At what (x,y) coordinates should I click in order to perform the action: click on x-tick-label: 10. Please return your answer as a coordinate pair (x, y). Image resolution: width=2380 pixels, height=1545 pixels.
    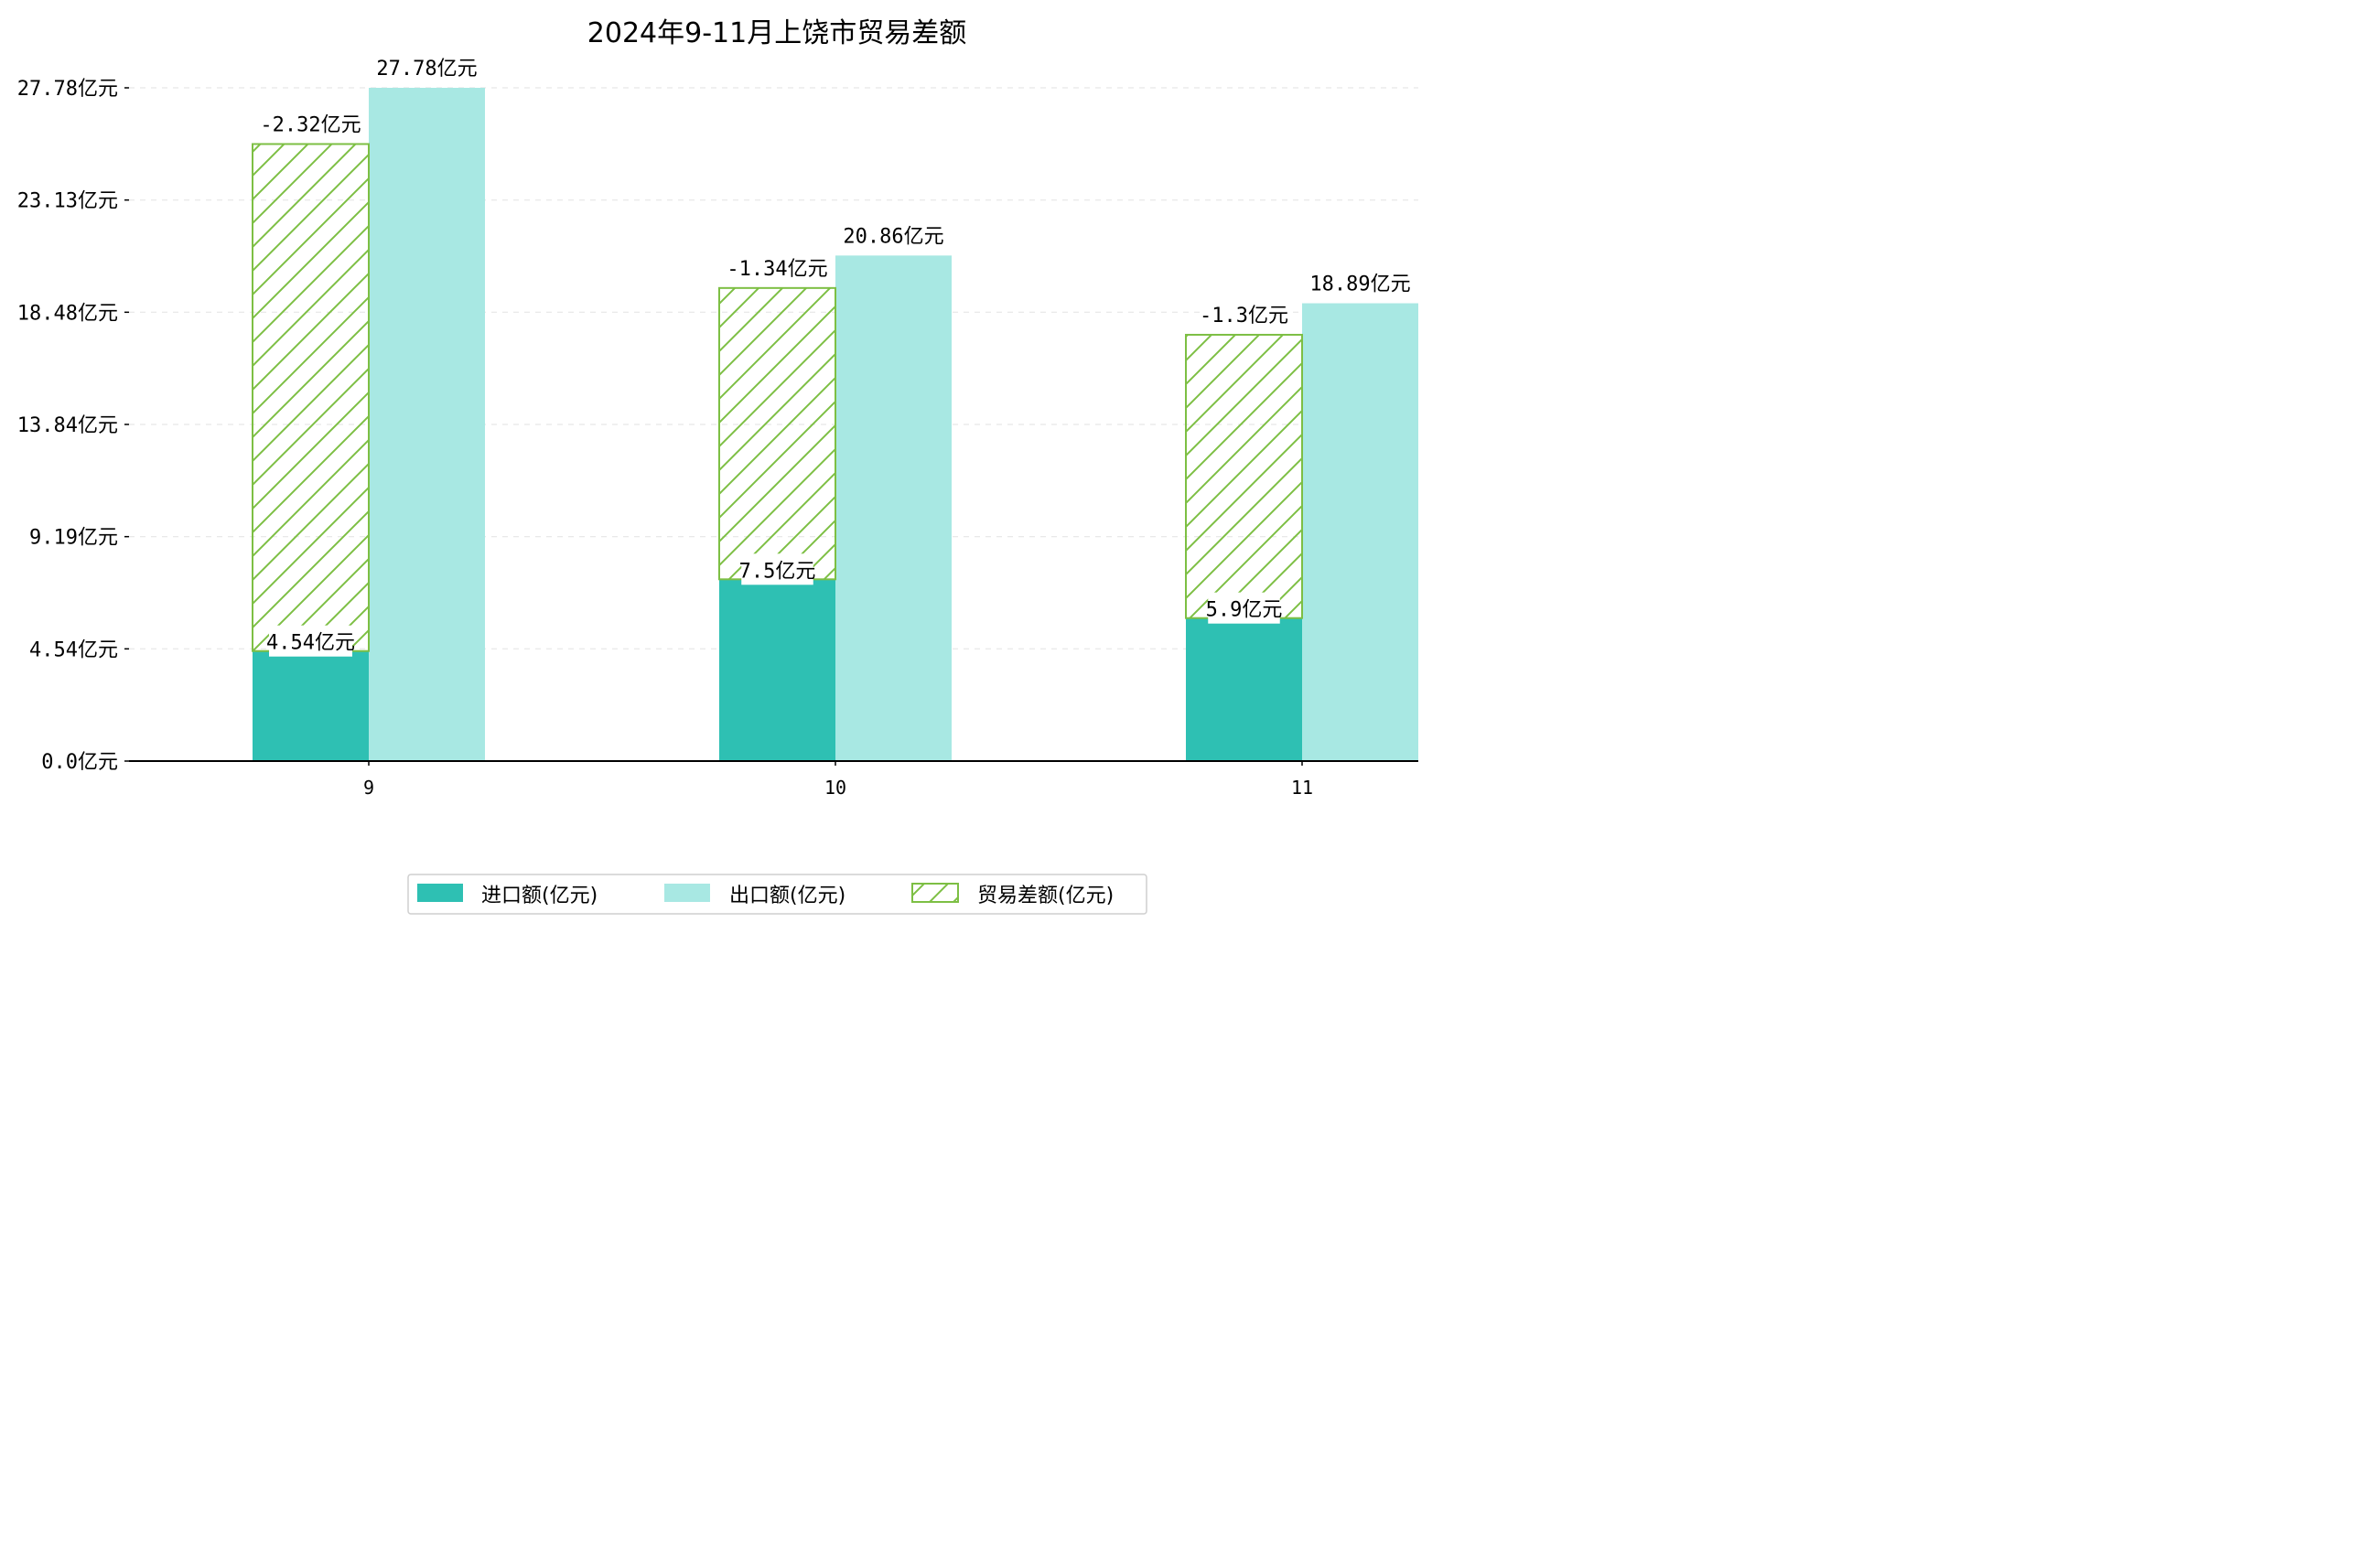
    Looking at the image, I should click on (835, 788).